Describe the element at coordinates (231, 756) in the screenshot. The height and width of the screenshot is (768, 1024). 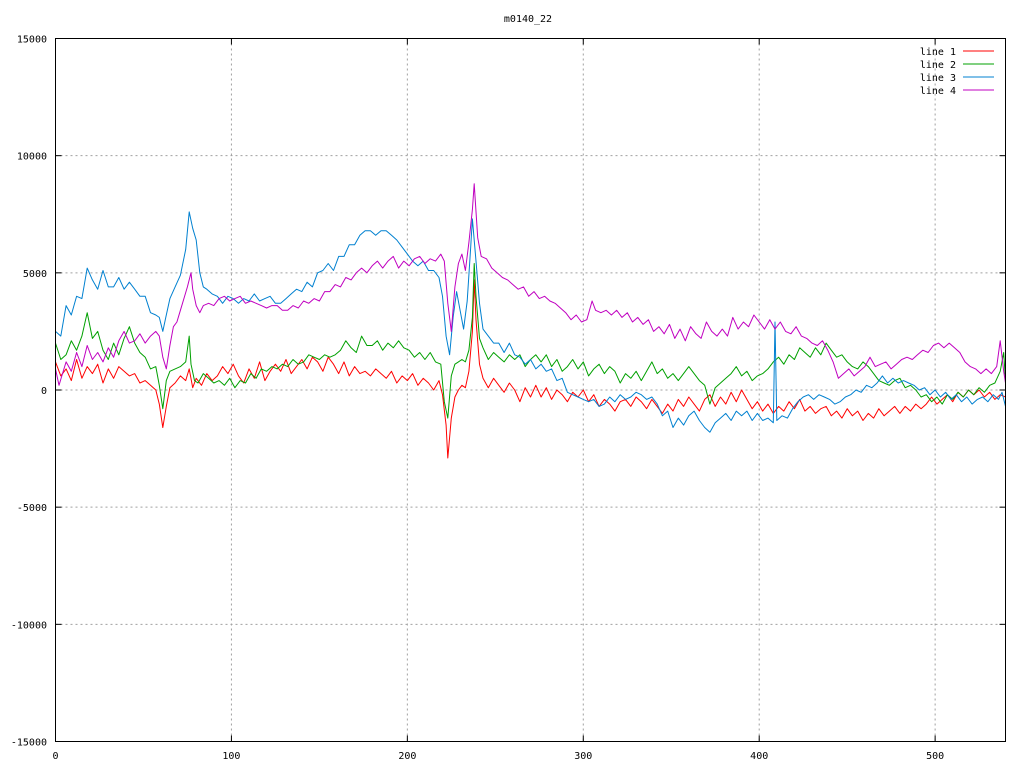
I see `x-tick-label: 100` at that location.